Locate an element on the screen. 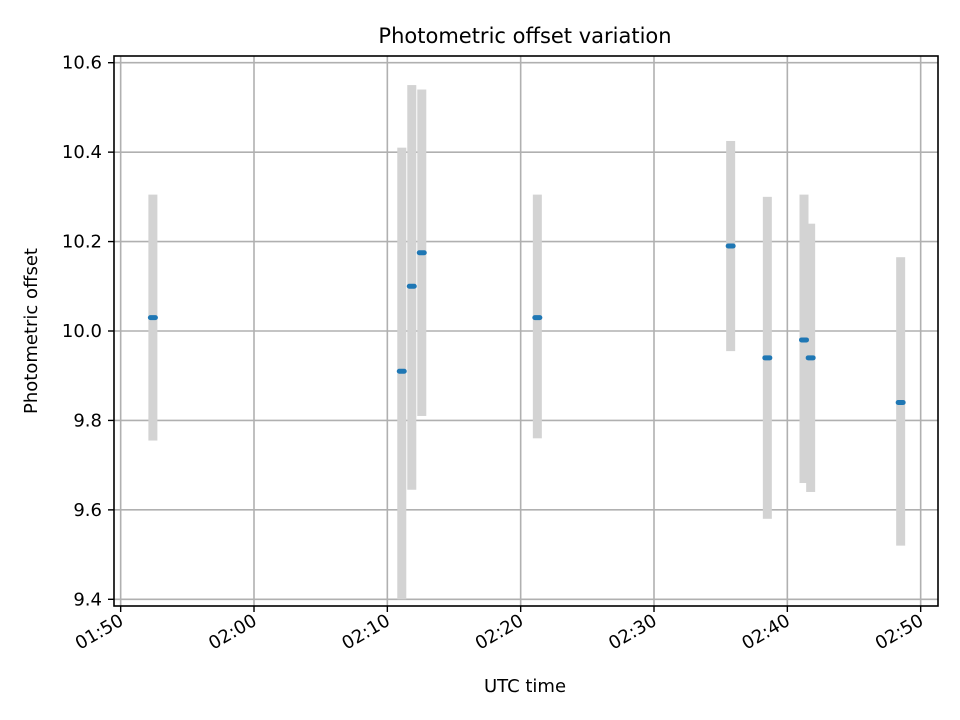 This screenshot has width=960, height=720. x-tick-label: 02:10 is located at coordinates (365, 632).